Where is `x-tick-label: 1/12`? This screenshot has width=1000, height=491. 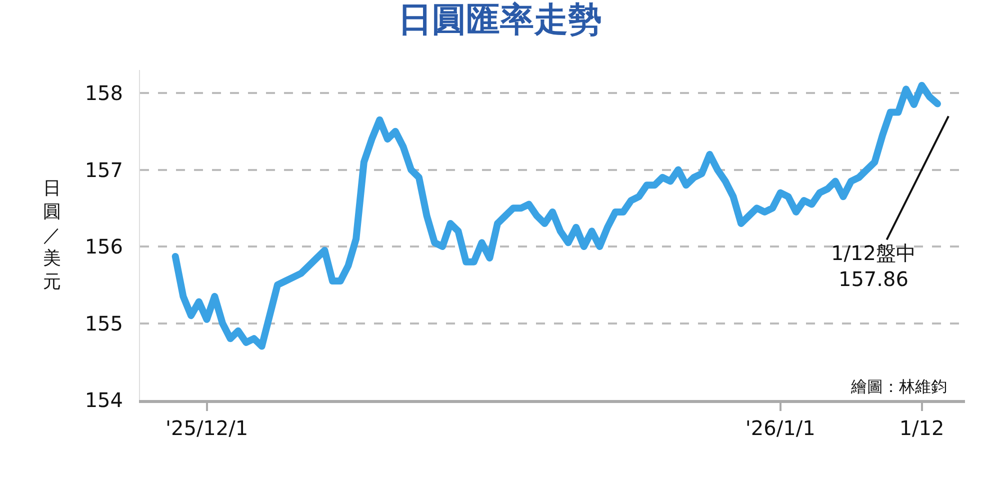
x-tick-label: 1/12 is located at coordinates (921, 428).